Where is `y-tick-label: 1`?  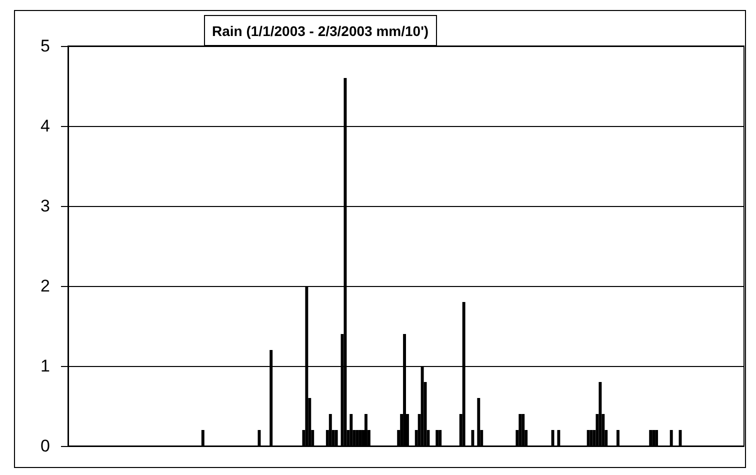
y-tick-label: 1 is located at coordinates (45, 366).